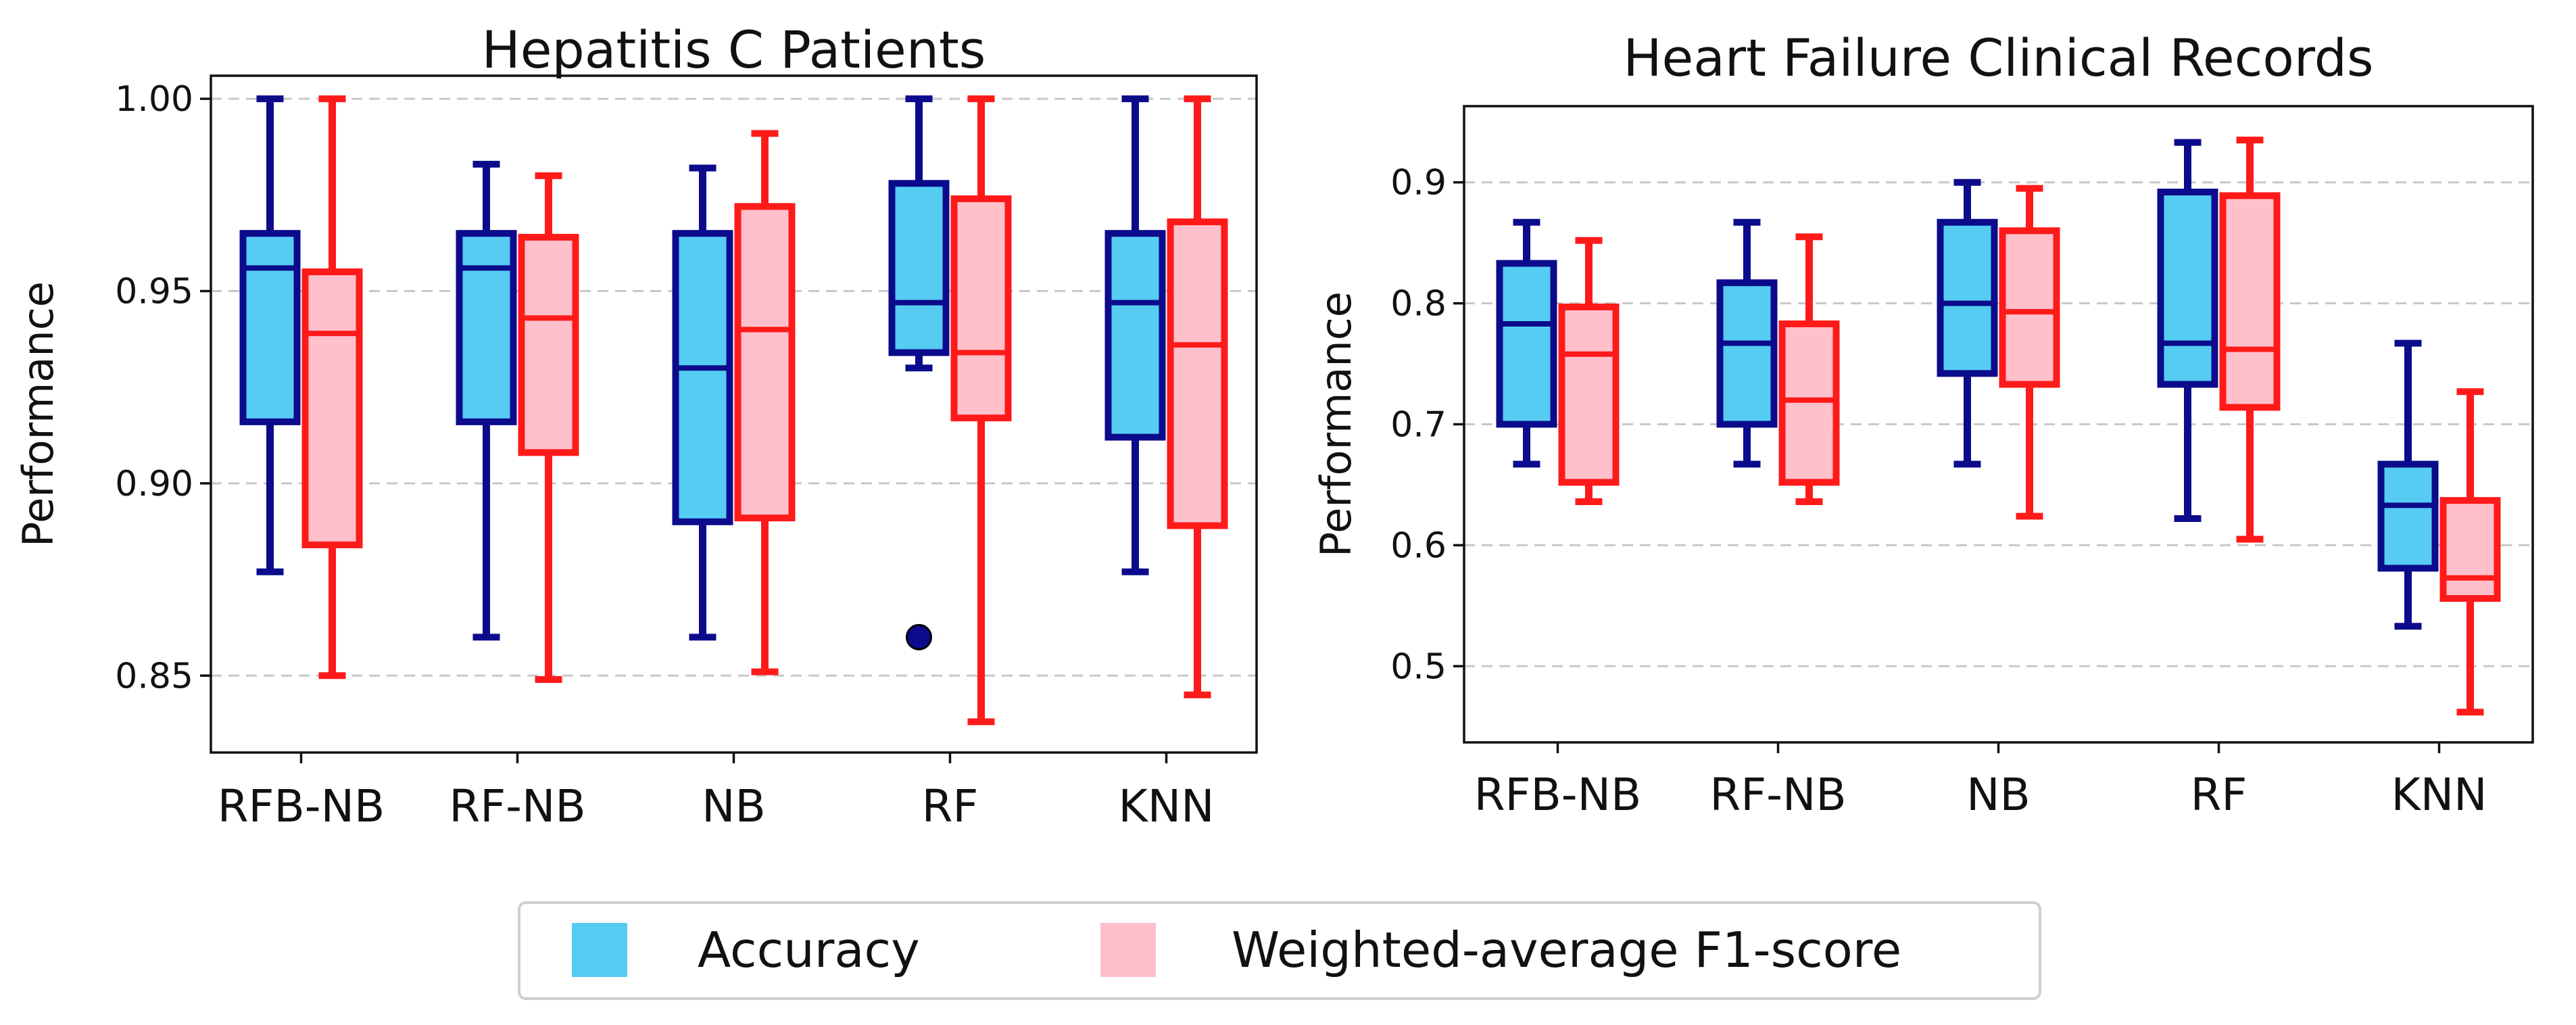 This screenshot has width=2576, height=1025. What do you see at coordinates (1128, 950) in the screenshot?
I see `legend-swatch-f1` at bounding box center [1128, 950].